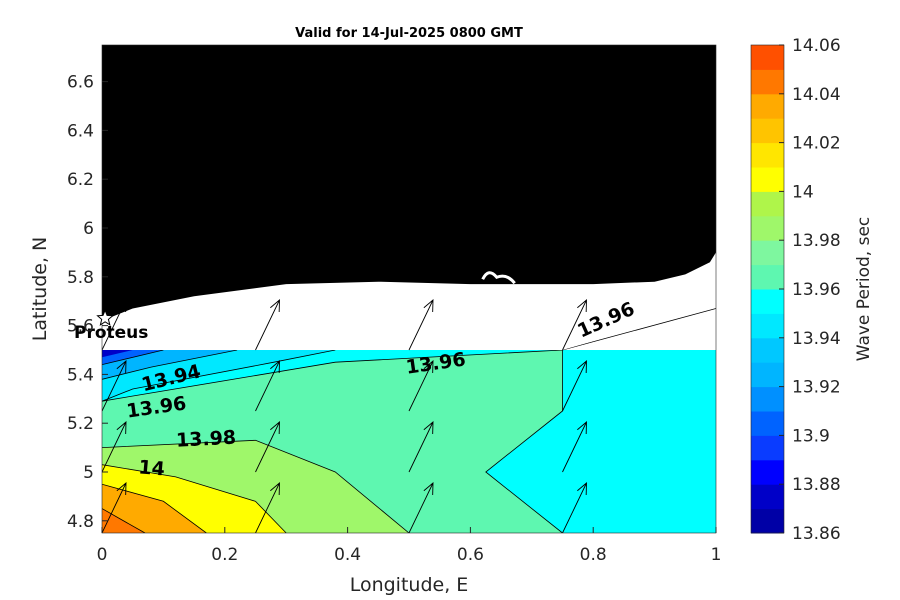 This screenshot has height=600, width=900. I want to click on colorbar-tick-label: 13.86, so click(816, 534).